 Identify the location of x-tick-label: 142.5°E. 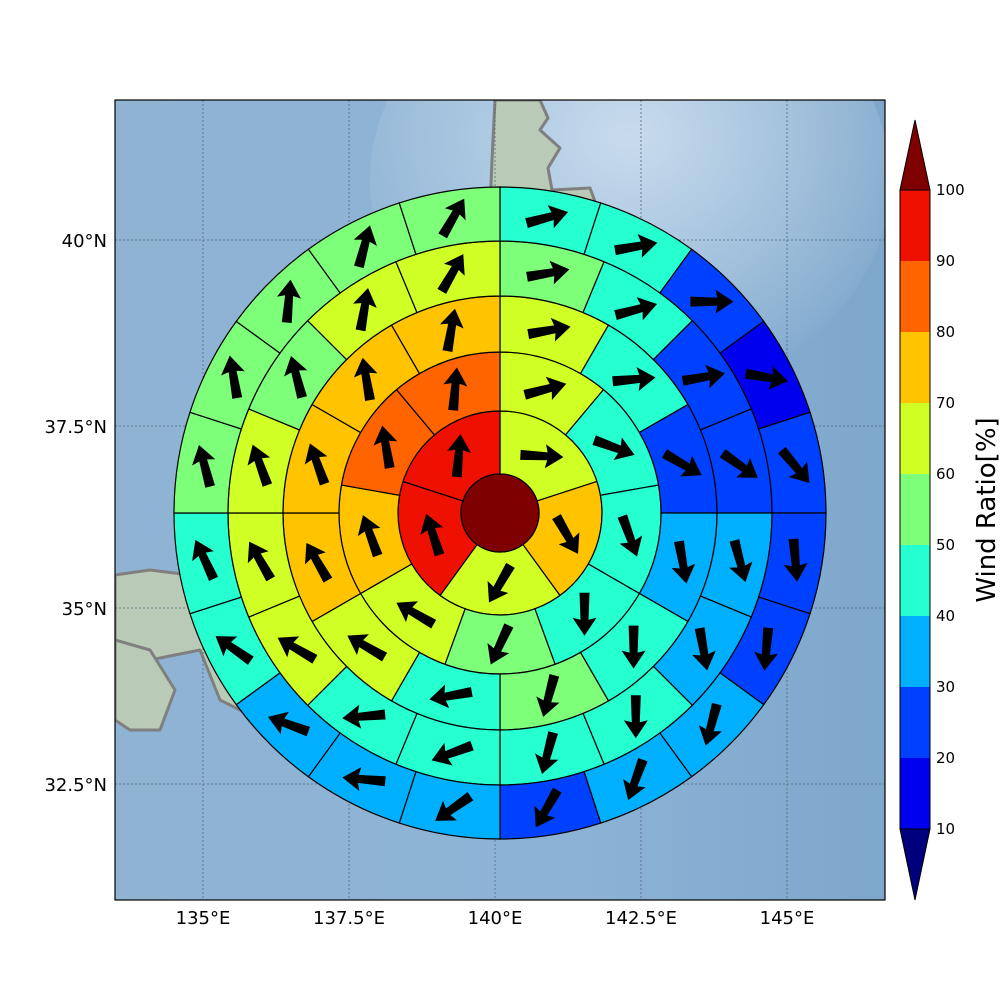
(641, 918).